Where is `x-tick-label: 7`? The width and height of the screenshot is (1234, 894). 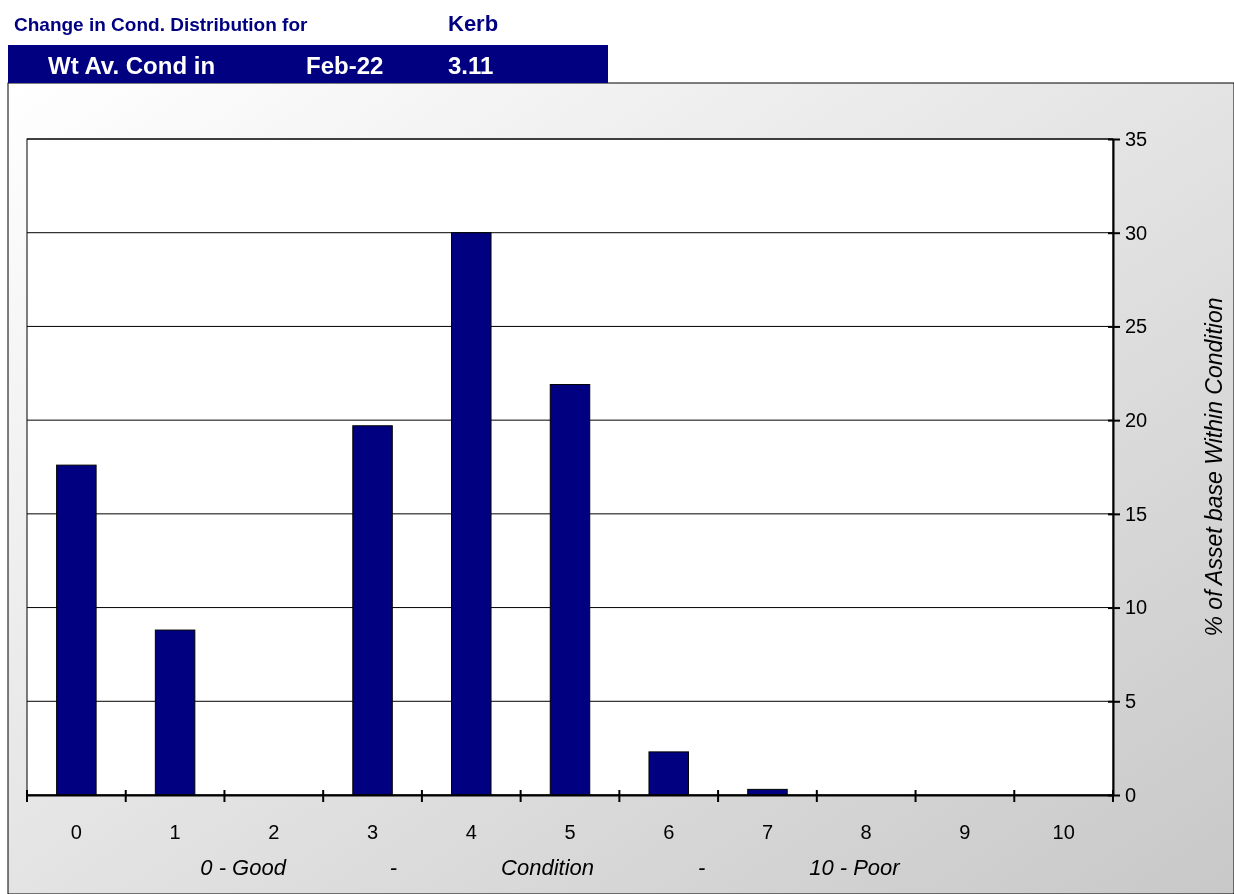 x-tick-label: 7 is located at coordinates (767, 832).